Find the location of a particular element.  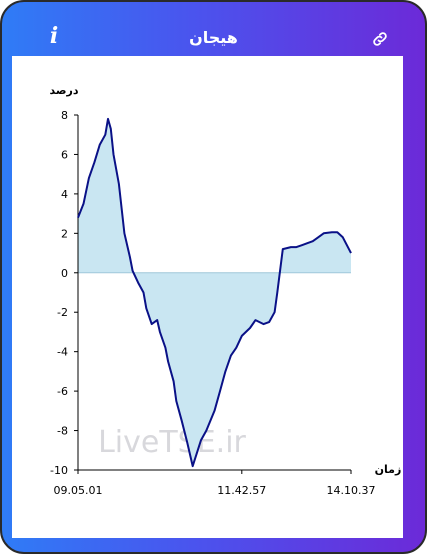

y-tick-label: -6 is located at coordinates (62, 391).